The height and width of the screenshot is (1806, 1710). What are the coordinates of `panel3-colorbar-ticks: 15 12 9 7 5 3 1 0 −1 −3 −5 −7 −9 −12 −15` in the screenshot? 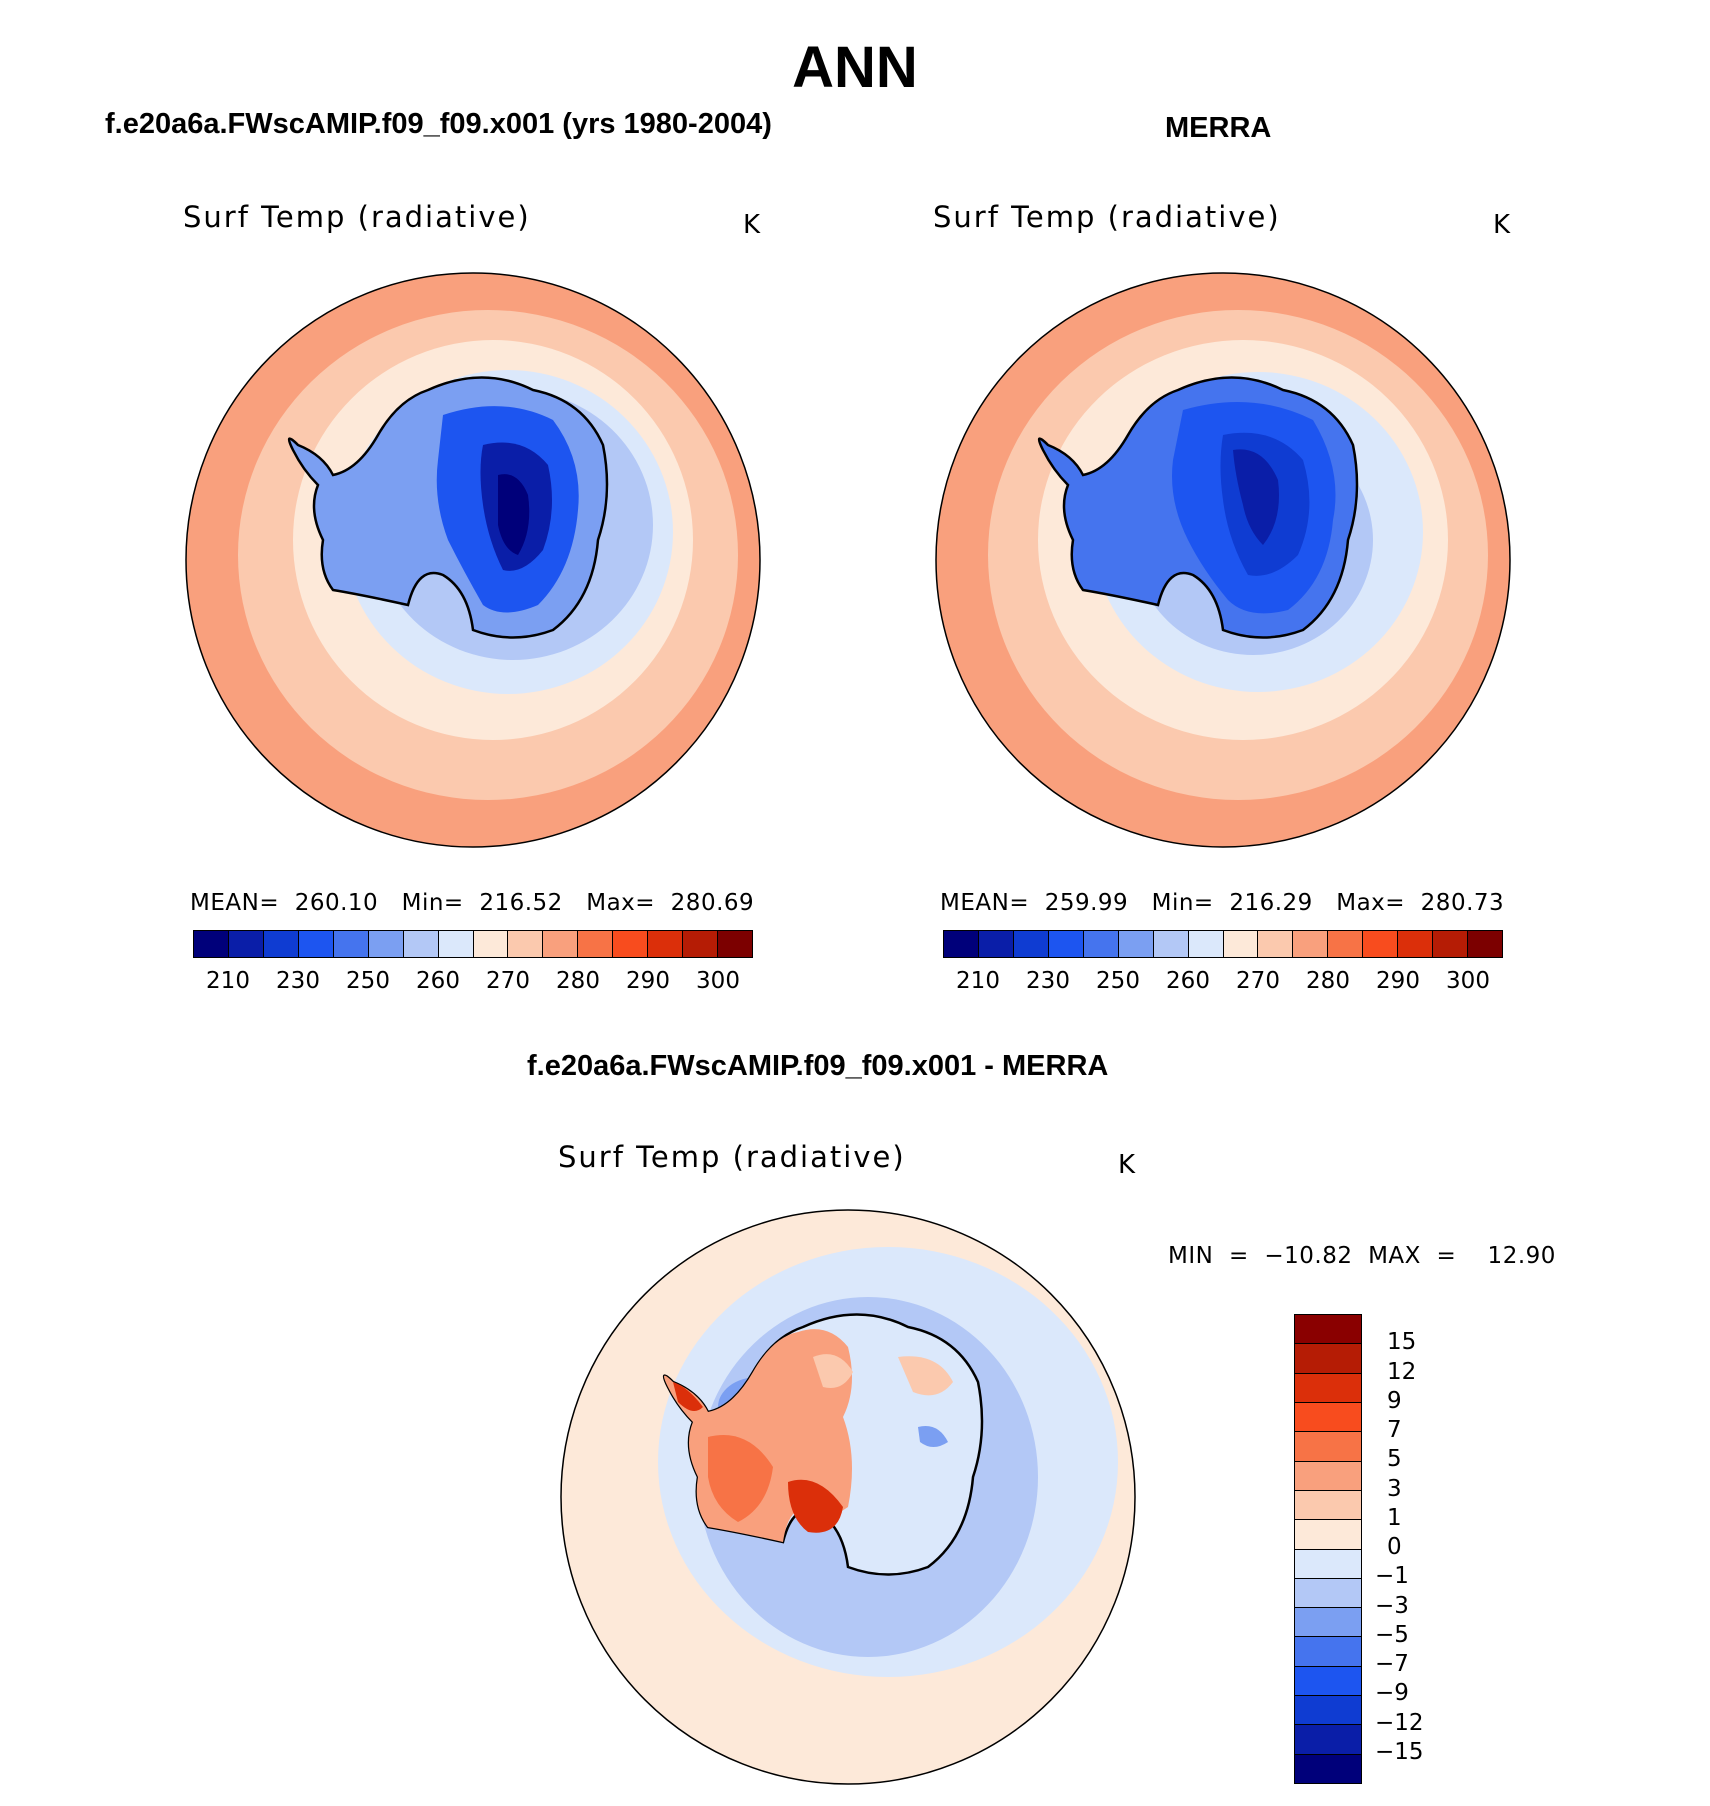 It's located at (1420, 1548).